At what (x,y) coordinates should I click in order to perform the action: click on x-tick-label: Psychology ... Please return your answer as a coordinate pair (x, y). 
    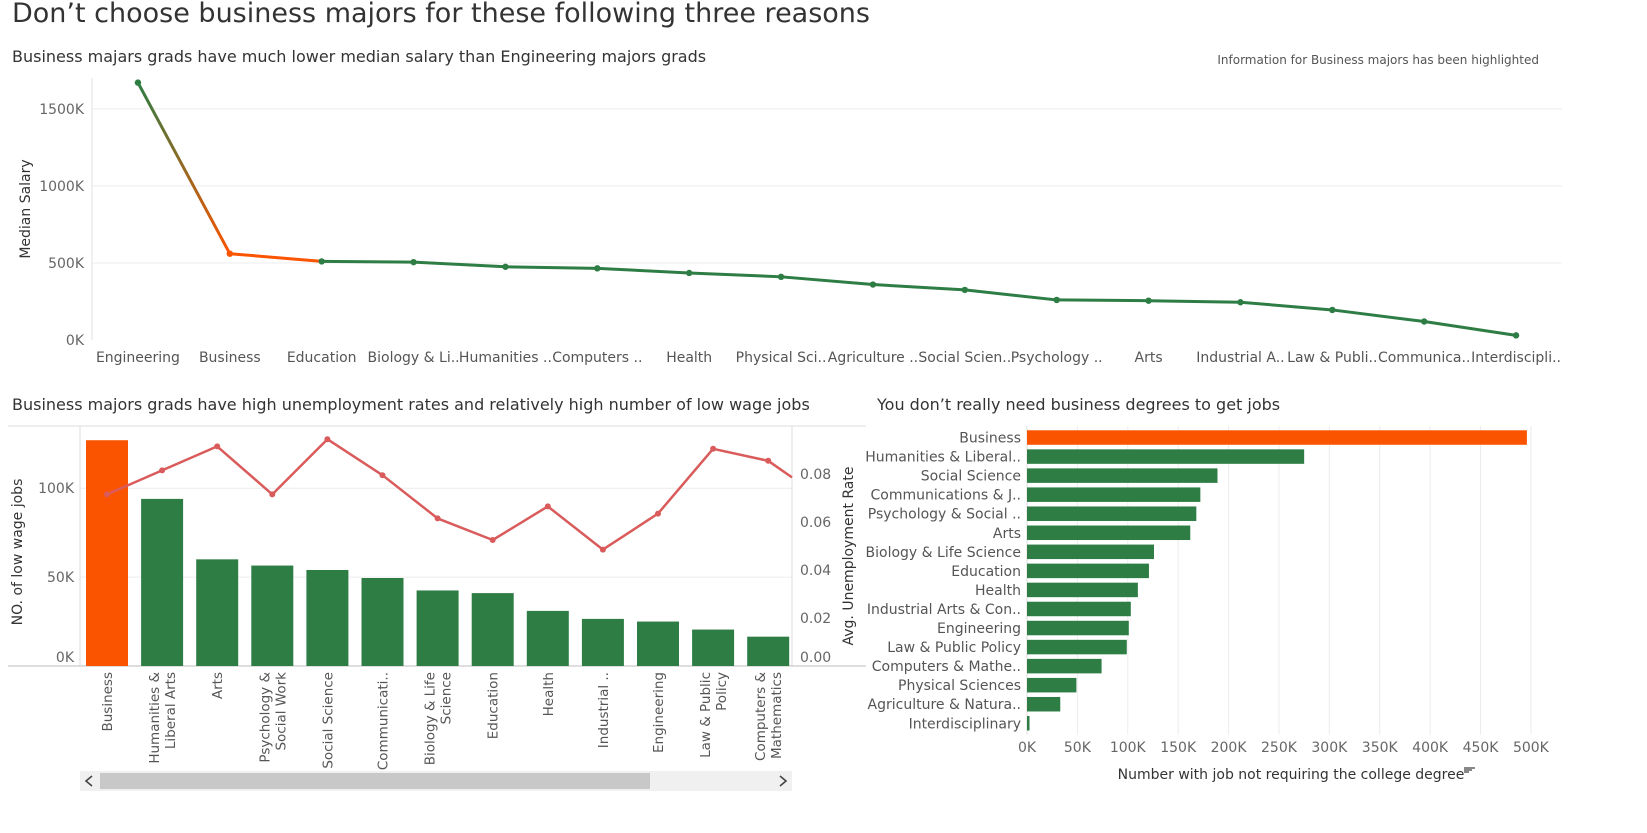
    Looking at the image, I should click on (1057, 358).